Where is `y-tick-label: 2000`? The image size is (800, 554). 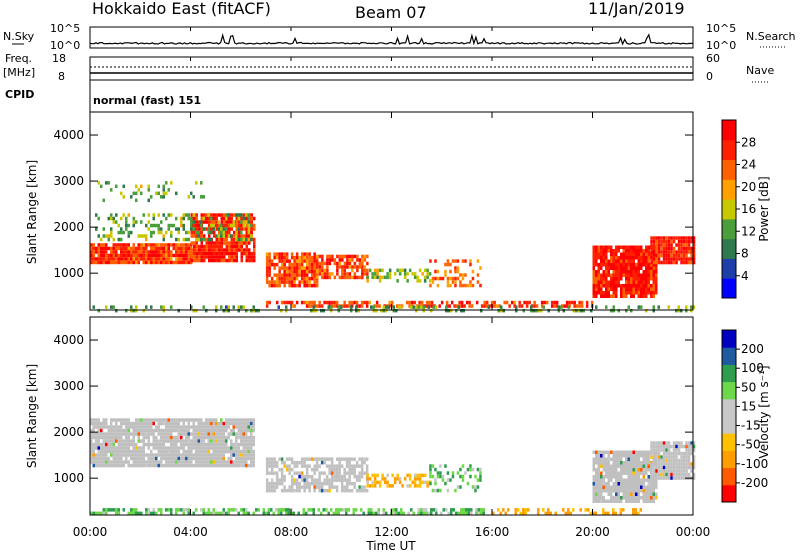 y-tick-label: 2000 is located at coordinates (68, 432).